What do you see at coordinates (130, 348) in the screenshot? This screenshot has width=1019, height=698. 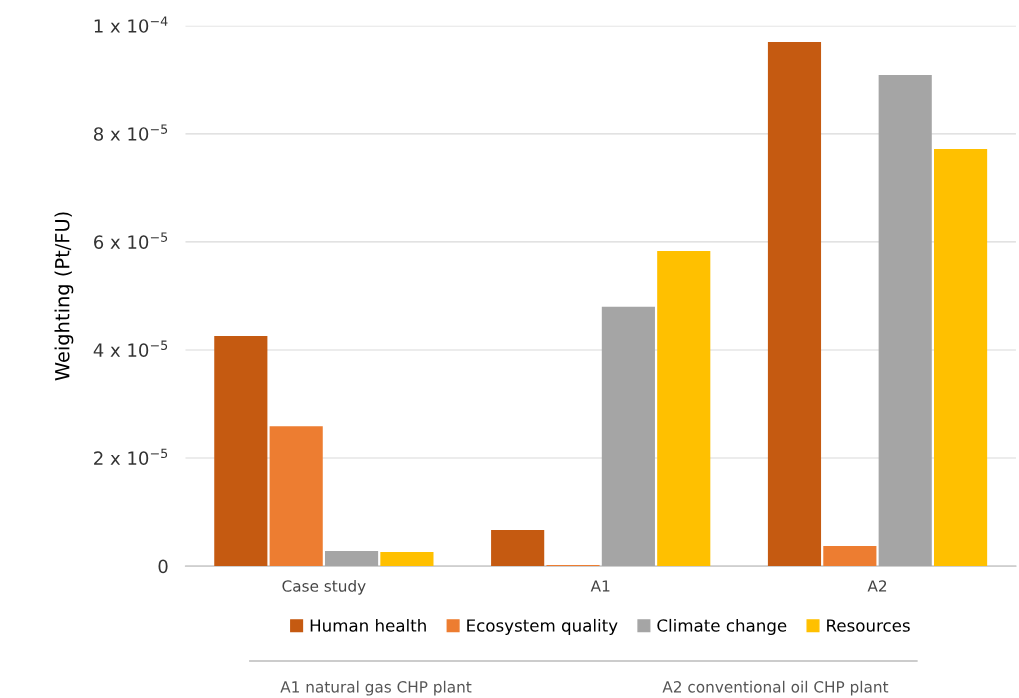 I see `y-tick-label: 4 x 10$^{−5}$` at bounding box center [130, 348].